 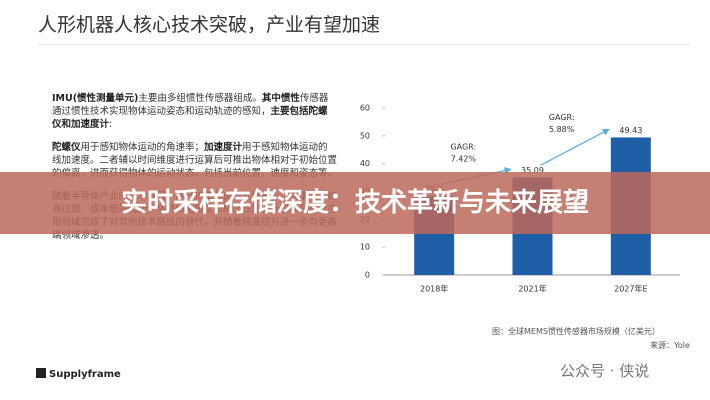 I want to click on text-run: 用于感知物体运动的角速率；, so click(x=142, y=147).